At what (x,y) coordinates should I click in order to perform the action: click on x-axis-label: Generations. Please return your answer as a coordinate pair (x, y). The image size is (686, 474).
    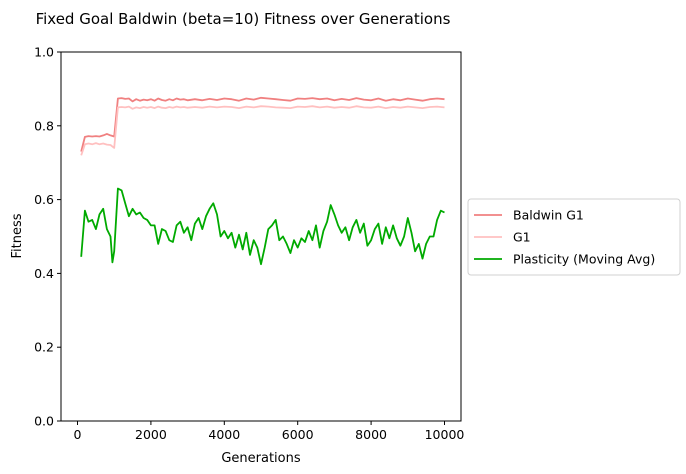
    Looking at the image, I should click on (261, 458).